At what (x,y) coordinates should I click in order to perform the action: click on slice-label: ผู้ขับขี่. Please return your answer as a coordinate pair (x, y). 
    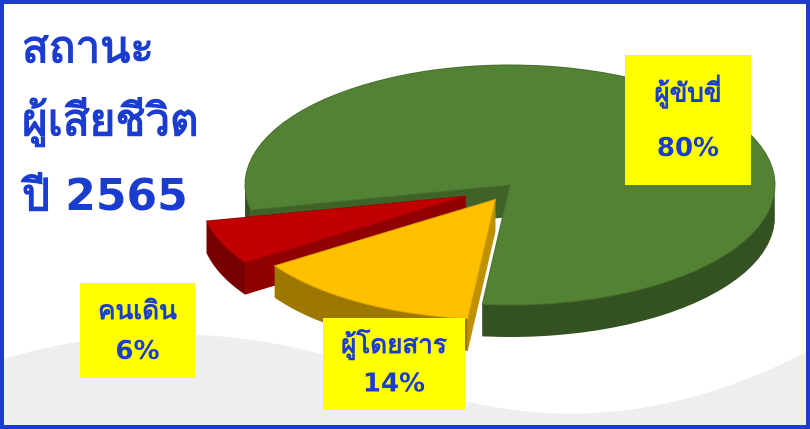
    Looking at the image, I should click on (687, 92).